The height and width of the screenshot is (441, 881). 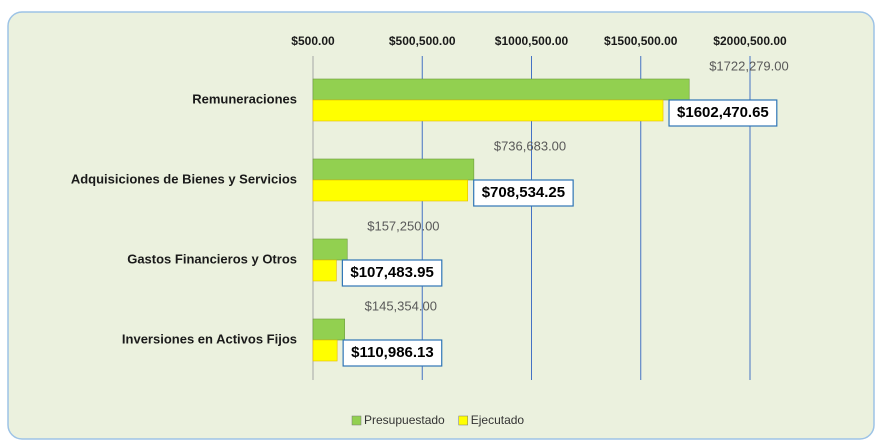 I want to click on legend-label: Ejecutado, so click(x=498, y=420).